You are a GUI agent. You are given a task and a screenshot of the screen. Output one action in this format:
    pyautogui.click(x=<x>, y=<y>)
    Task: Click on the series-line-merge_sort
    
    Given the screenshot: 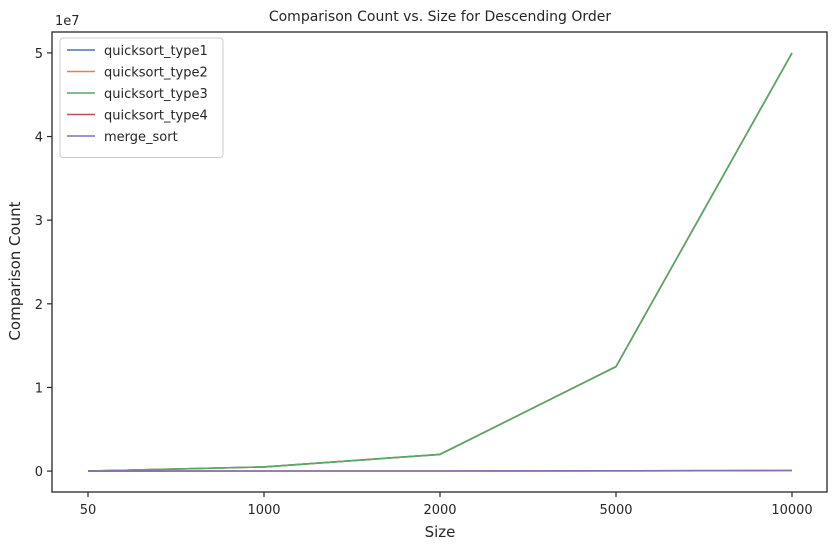 What is the action you would take?
    pyautogui.click(x=440, y=470)
    